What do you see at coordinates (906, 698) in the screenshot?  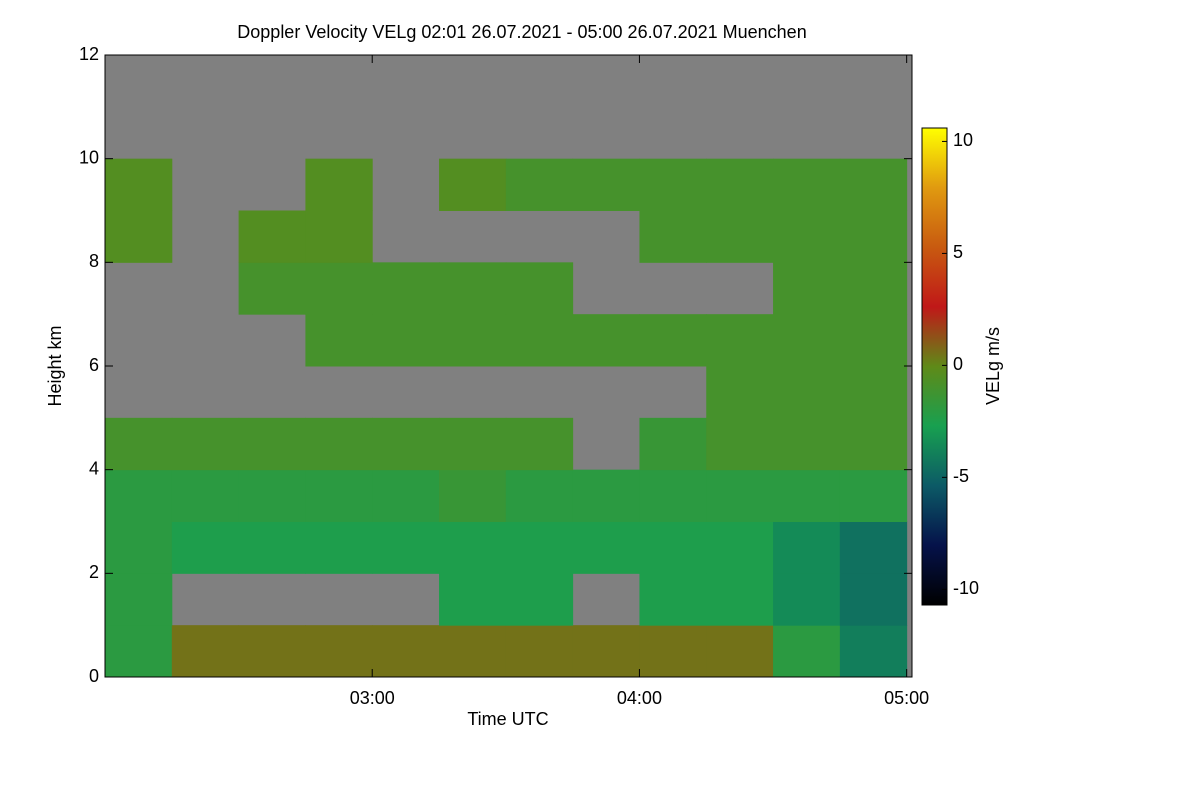 I see `x-tick-label: 05:00` at bounding box center [906, 698].